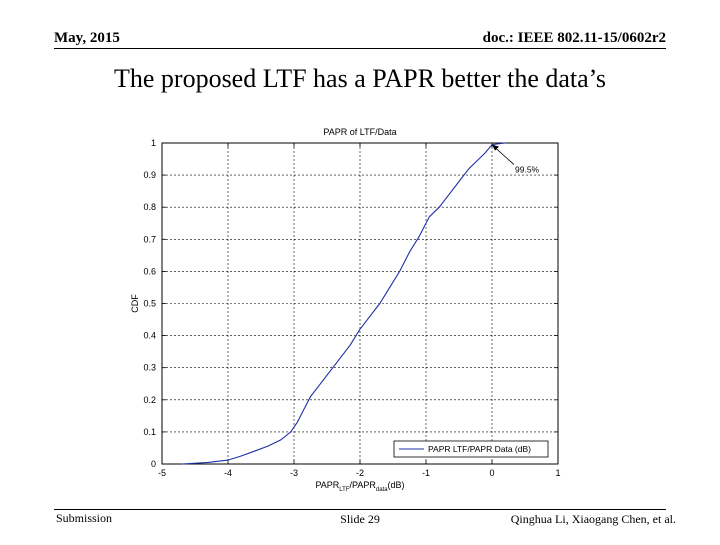 Image resolution: width=720 pixels, height=545 pixels. What do you see at coordinates (382, 490) in the screenshot?
I see `x-label-sub2: data` at bounding box center [382, 490].